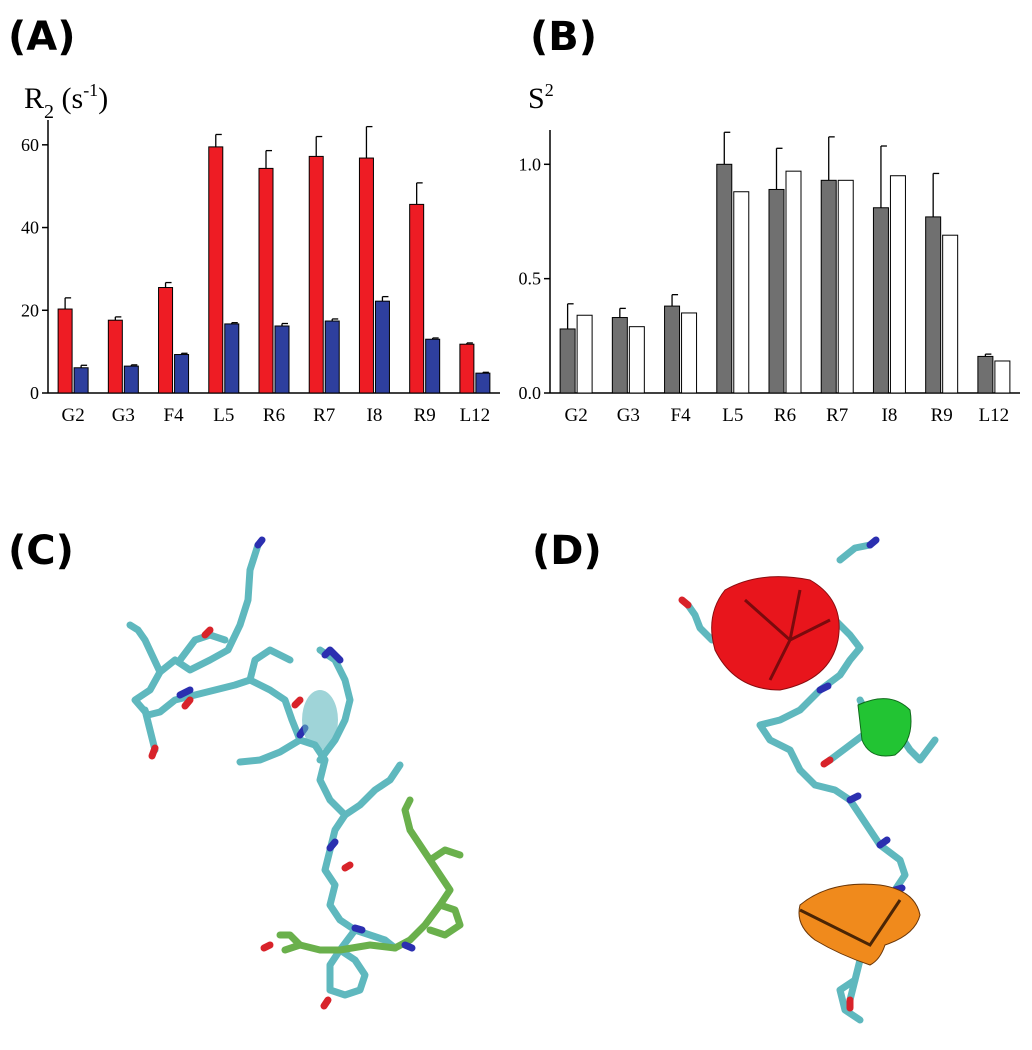 The width and height of the screenshot is (1032, 1050). I want to click on panel-a-label: (A), so click(42, 37).